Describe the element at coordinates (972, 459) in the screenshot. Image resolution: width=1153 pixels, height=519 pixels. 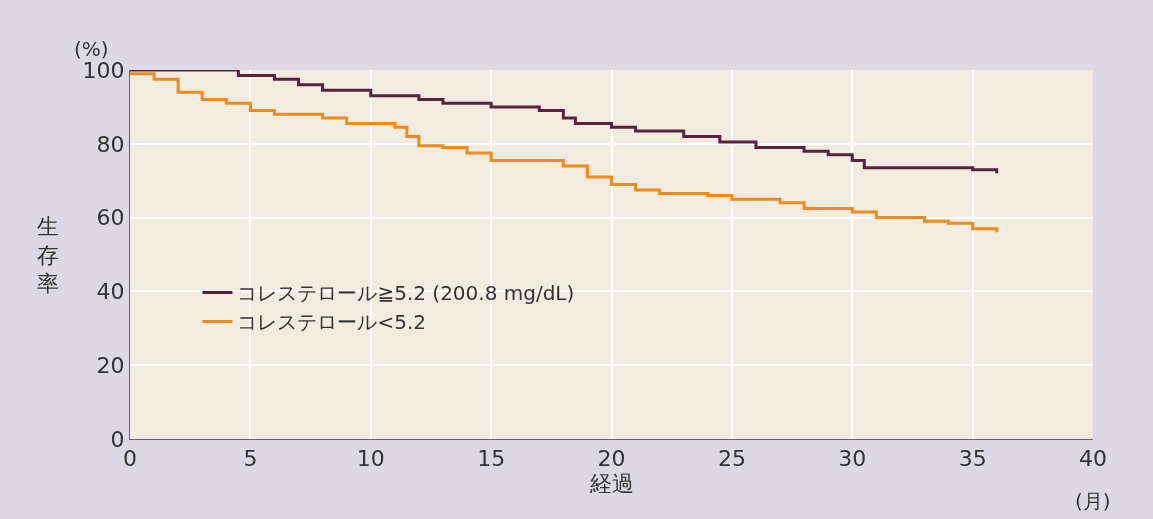
I see `x-tick-label: 35` at that location.